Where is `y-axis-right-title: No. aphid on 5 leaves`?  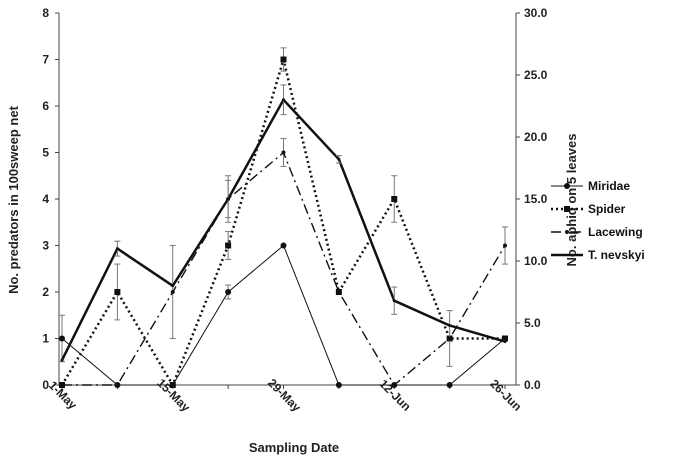
y-axis-right-title: No. aphid on 5 leaves is located at coordinates (571, 200).